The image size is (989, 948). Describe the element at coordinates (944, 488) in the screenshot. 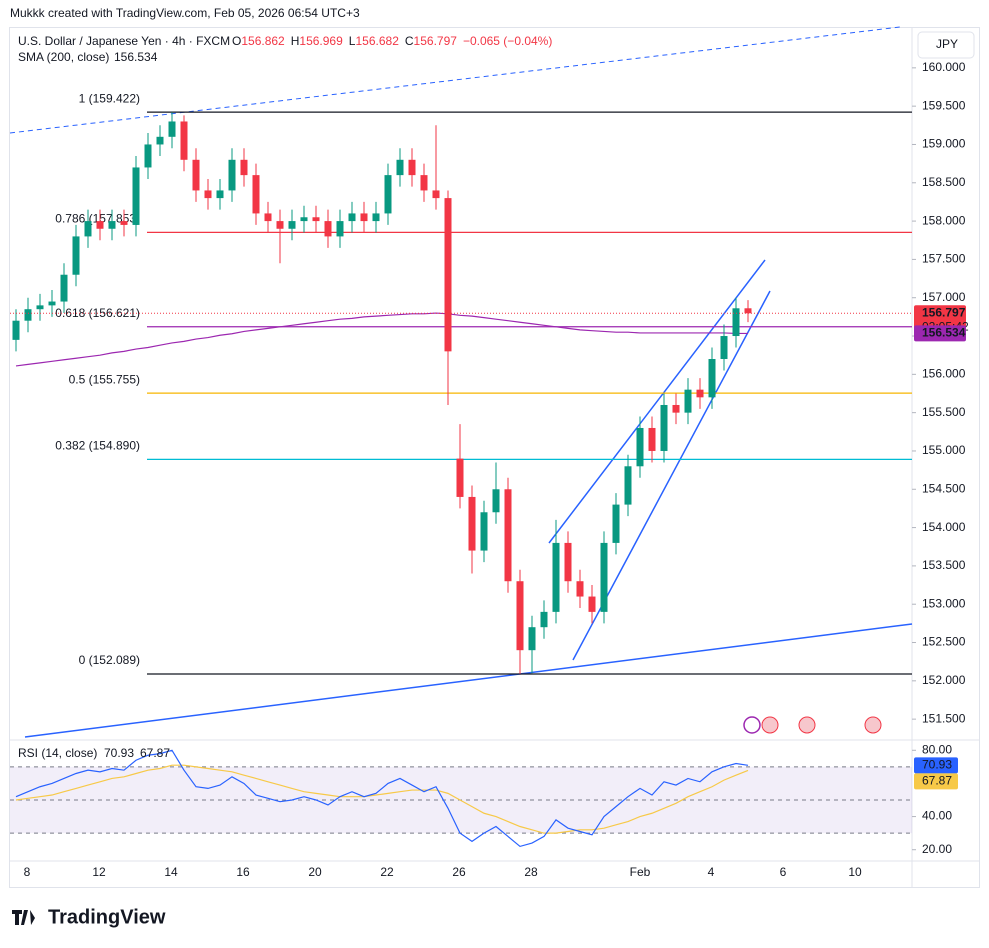

I see `y-tick-label: 154.500` at that location.